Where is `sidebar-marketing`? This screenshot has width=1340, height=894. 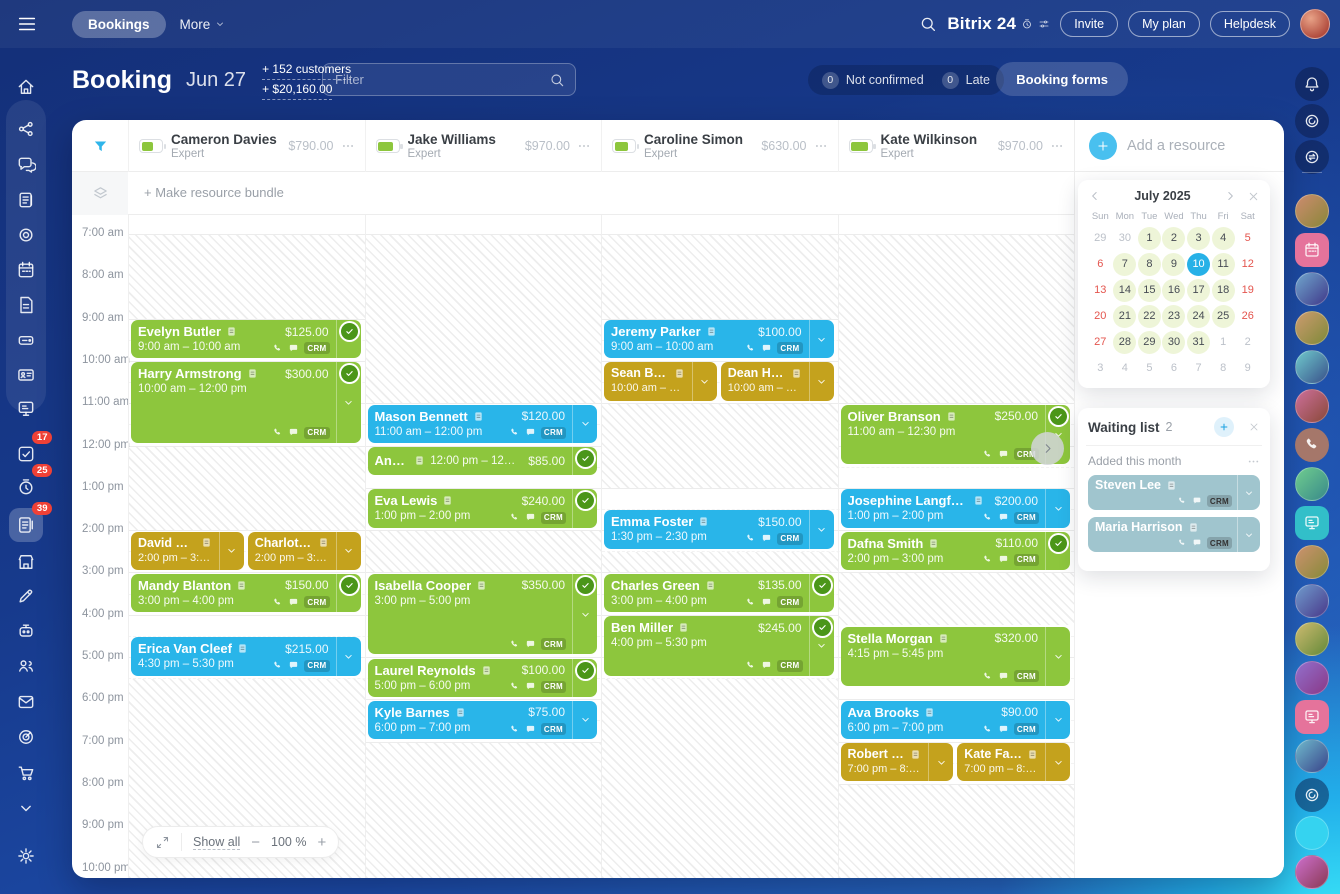
sidebar-marketing is located at coordinates (26, 737).